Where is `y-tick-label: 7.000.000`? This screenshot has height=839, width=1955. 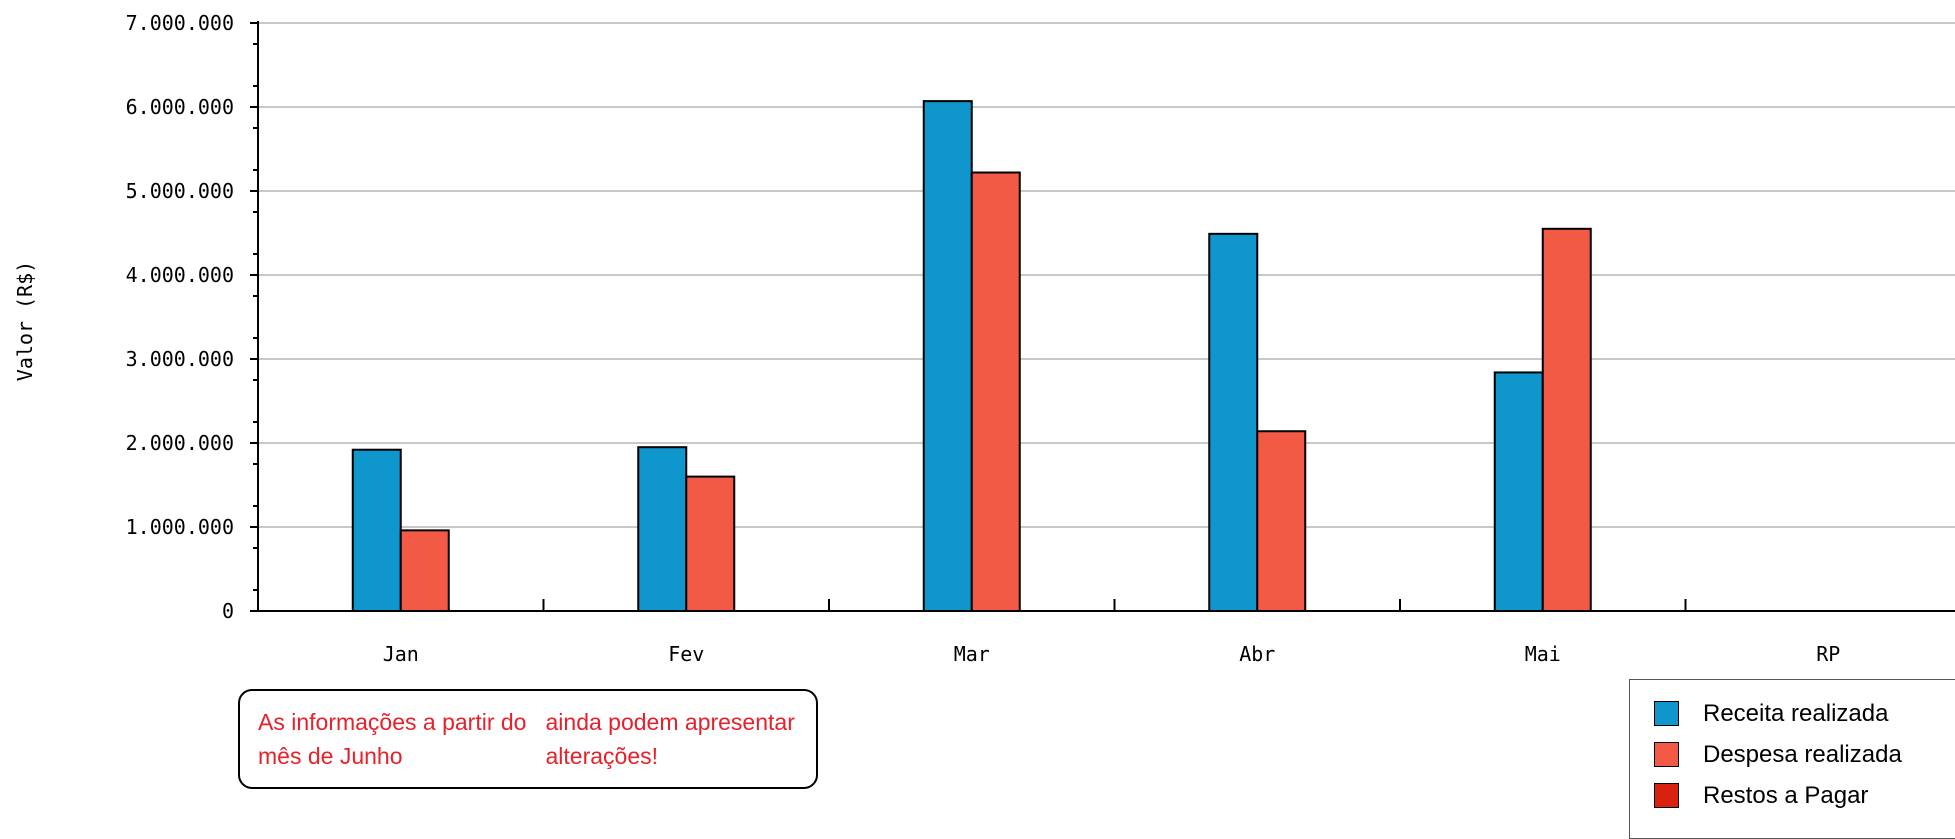
y-tick-label: 7.000.000 is located at coordinates (180, 23).